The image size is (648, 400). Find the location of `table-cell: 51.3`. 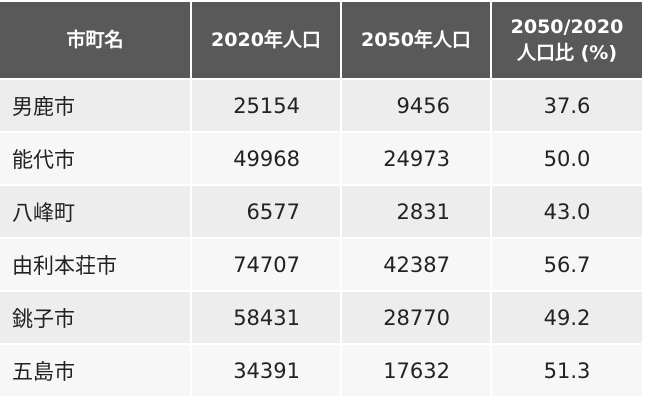

table-cell: 51.3 is located at coordinates (567, 370).